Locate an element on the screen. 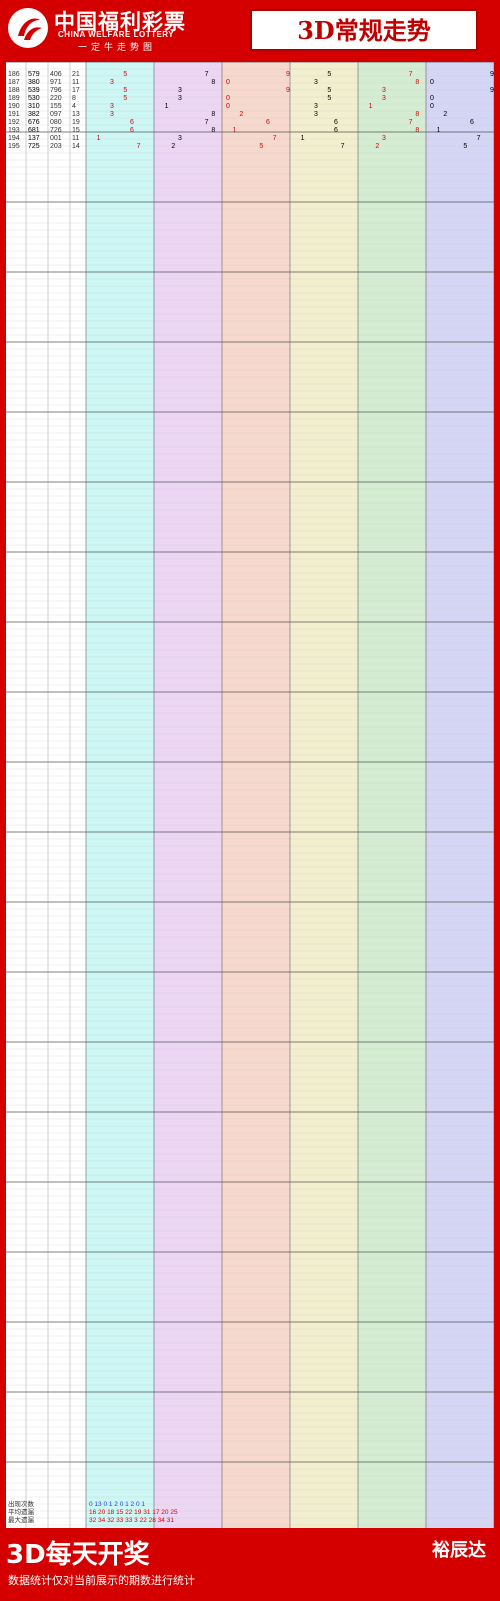 This screenshot has height=1601, width=500. summary-values: 0 13 0 1 2 0 1 2 0 1 is located at coordinates (117, 1504).